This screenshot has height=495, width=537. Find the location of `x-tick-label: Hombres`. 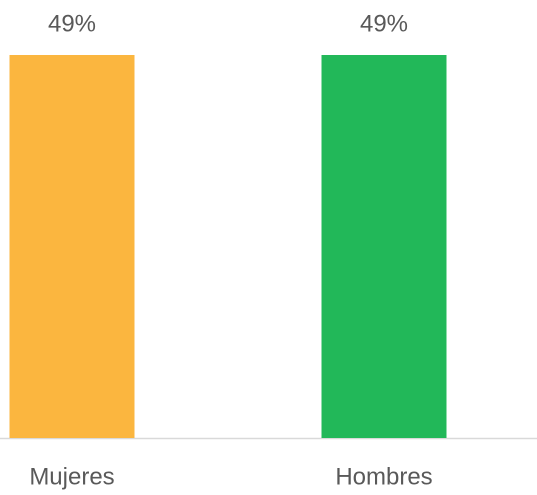

x-tick-label: Hombres is located at coordinates (383, 476).